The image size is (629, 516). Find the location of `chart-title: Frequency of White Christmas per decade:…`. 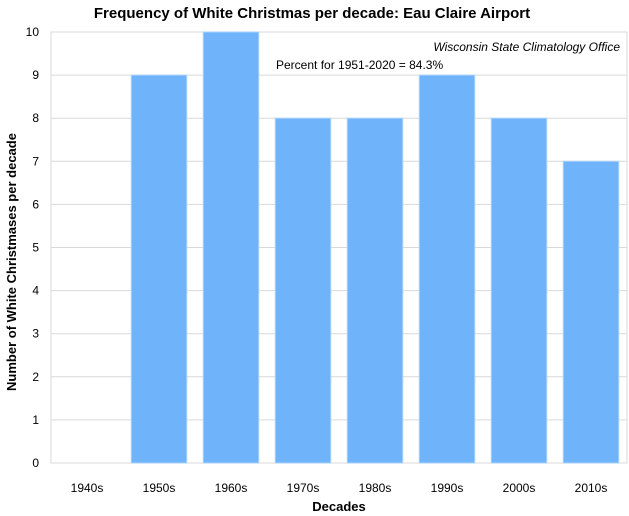

chart-title: Frequency of White Christmas per decade:… is located at coordinates (312, 13).